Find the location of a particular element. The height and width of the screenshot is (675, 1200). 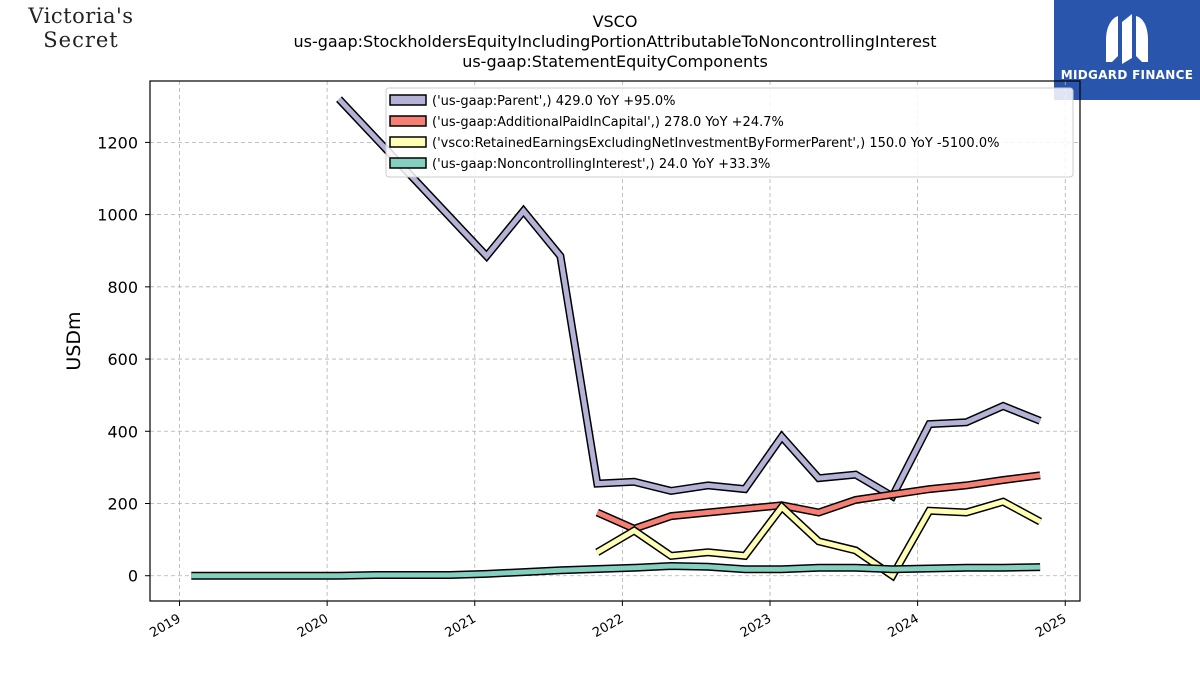

x-tick-label: 2025 is located at coordinates (1051, 626).